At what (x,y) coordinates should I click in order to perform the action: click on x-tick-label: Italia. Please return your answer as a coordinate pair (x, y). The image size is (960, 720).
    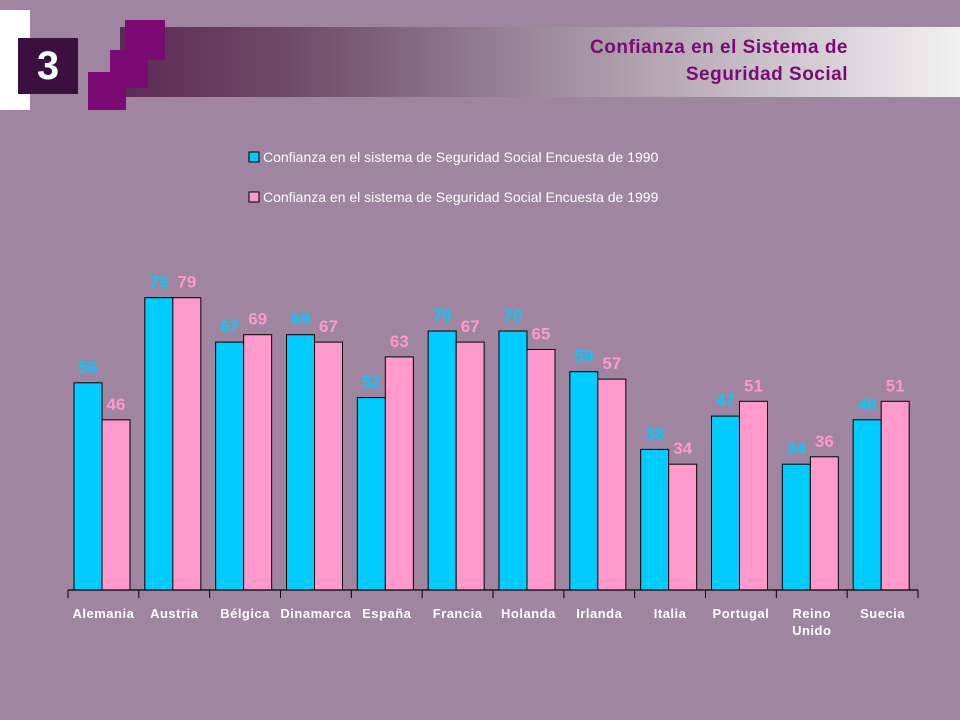
    Looking at the image, I should click on (670, 613).